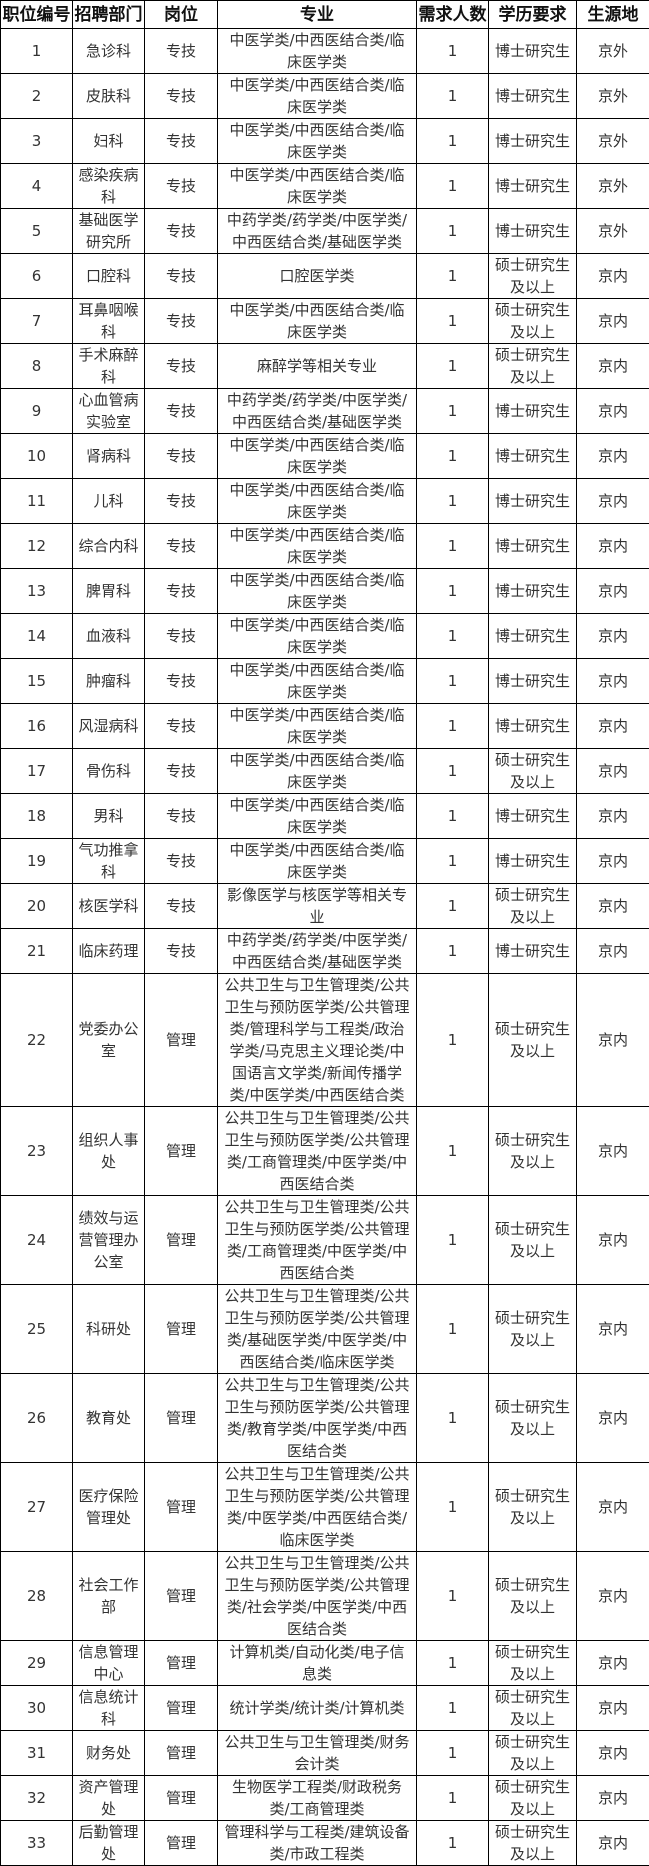  Describe the element at coordinates (317, 906) in the screenshot. I see `cell-major: 影像医学与核医学等相关专业` at that location.